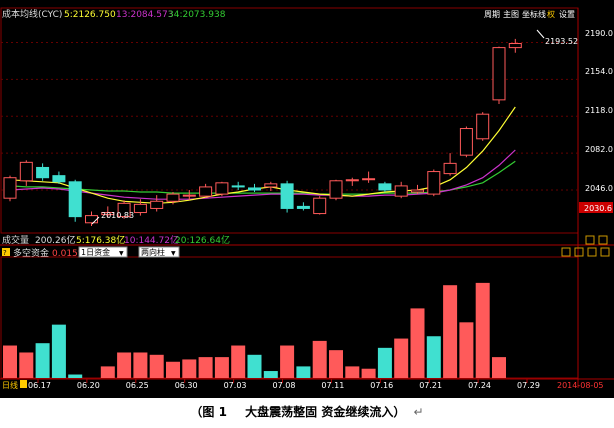 This screenshot has height=428, width=614. What do you see at coordinates (235, 385) in the screenshot?
I see `date-tick-label: 07.03` at bounding box center [235, 385].